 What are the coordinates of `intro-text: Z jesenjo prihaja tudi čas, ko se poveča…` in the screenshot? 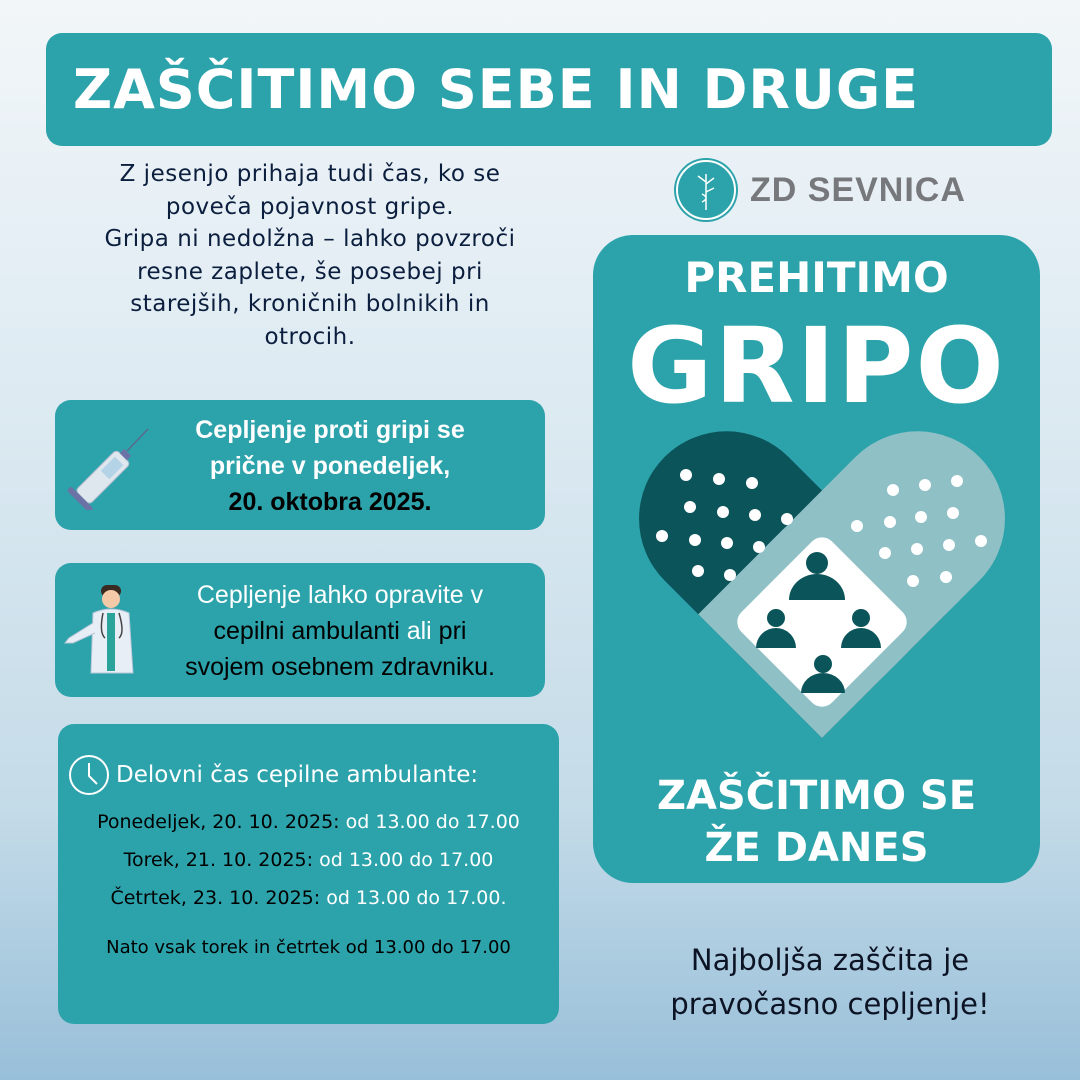 It's located at (310, 255).